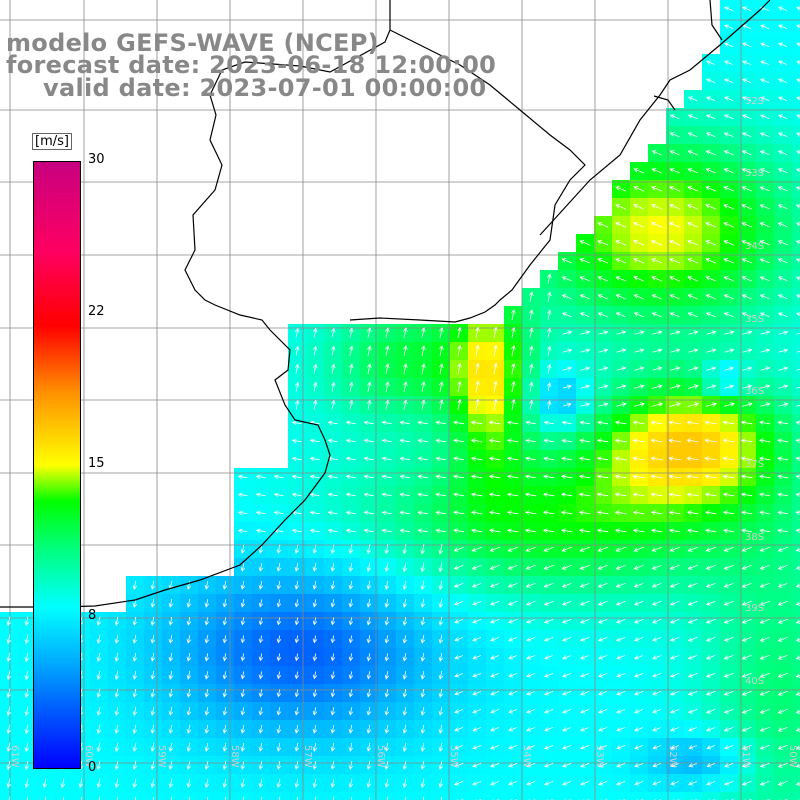 The height and width of the screenshot is (800, 800). I want to click on title-forecast-date: forecast date: 2023-06-18 12:00:00, so click(251, 65).